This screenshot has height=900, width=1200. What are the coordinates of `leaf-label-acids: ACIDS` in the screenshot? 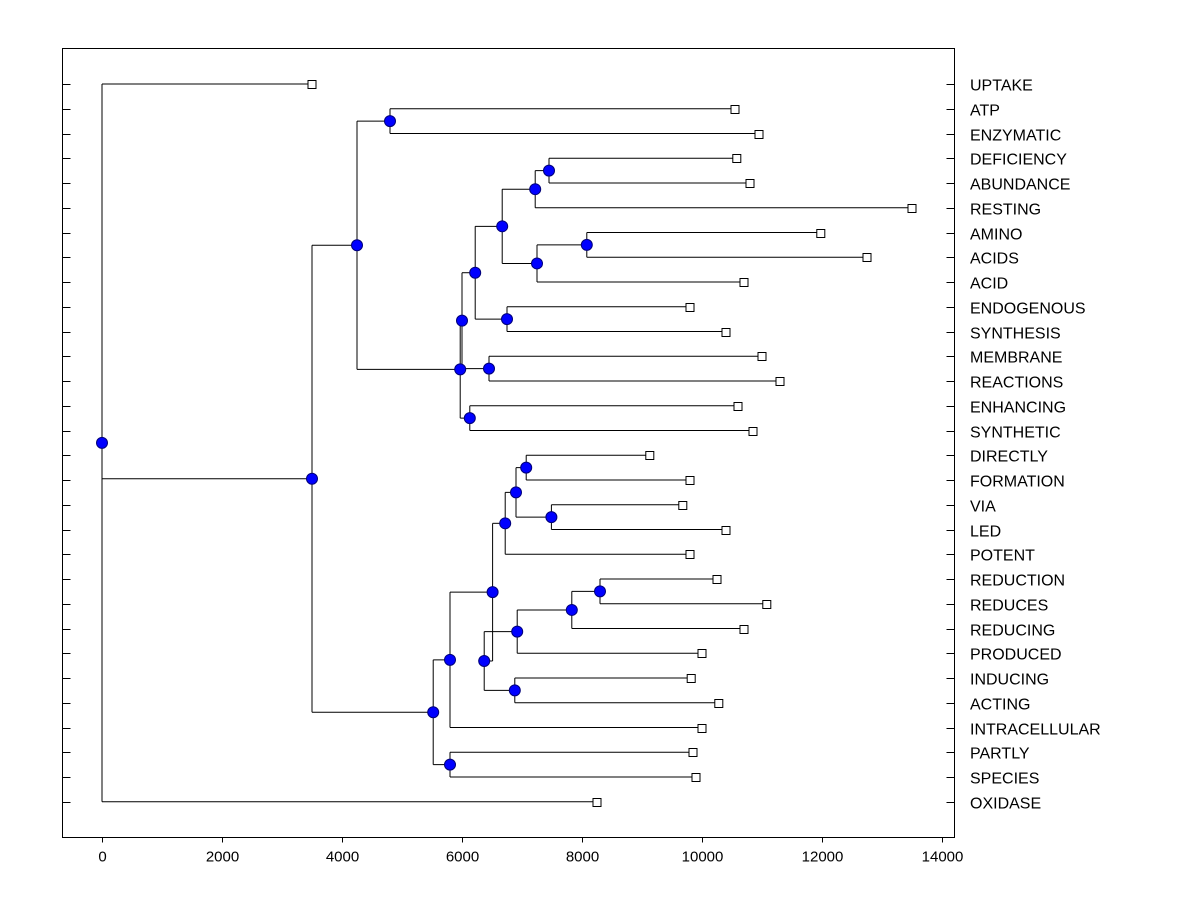 It's located at (994, 259).